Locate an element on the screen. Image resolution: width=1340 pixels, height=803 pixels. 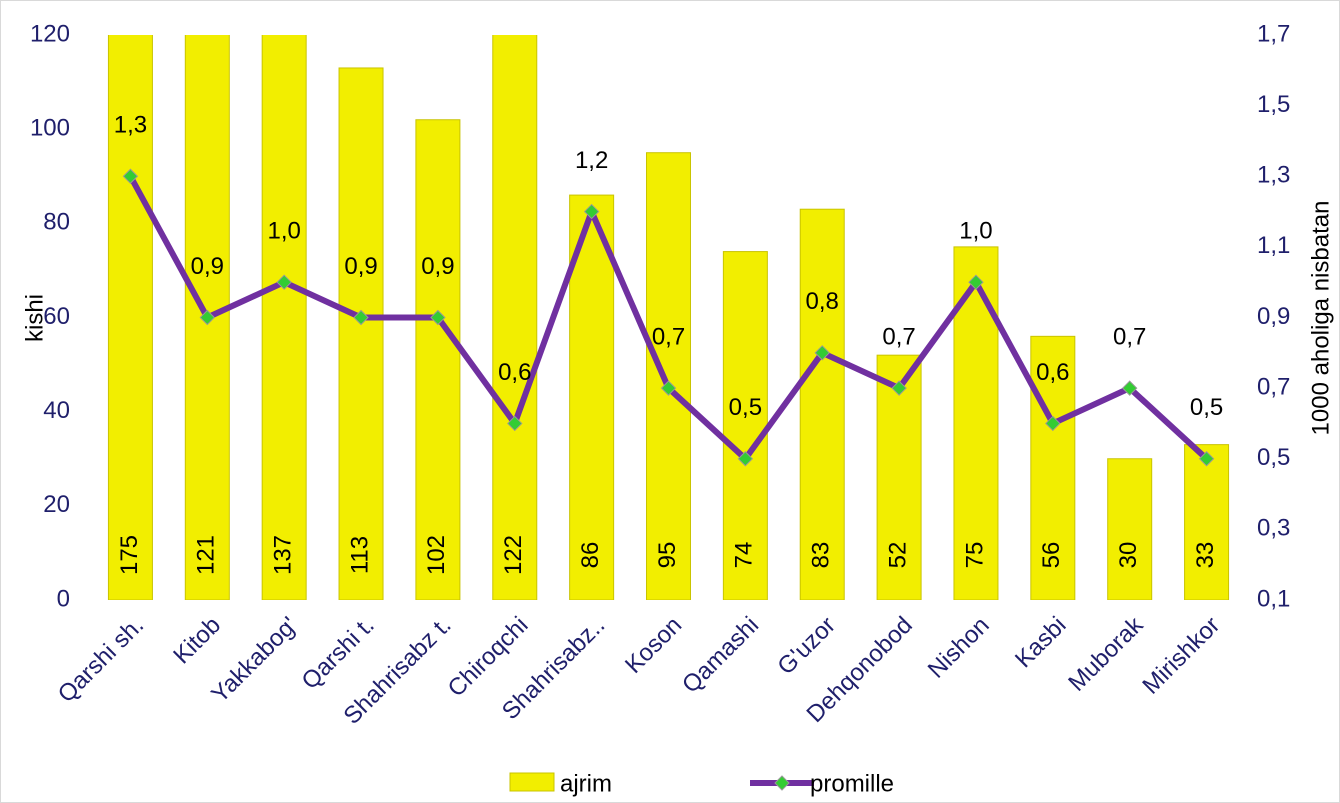
y2-axis-title: 1000 aholiga nisbatan is located at coordinates (1320, 318).